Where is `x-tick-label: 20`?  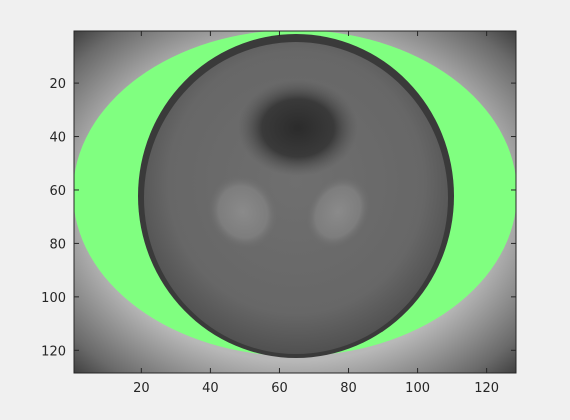
x-tick-label: 20 is located at coordinates (141, 388).